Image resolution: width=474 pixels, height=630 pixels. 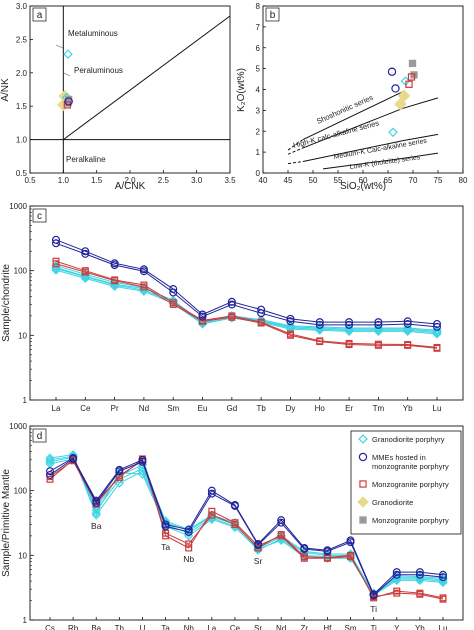 I want to click on series-line, so click(x=246, y=306).